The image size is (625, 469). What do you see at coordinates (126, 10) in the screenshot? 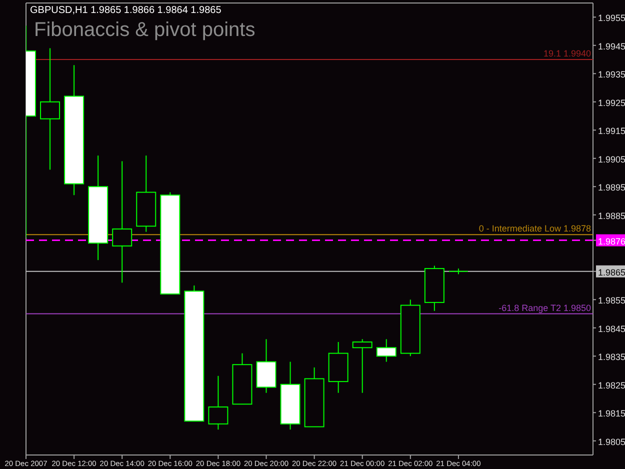
I see `chart-subtitle: GBPUSD,H1 1.9865 1.9866 1.9864 1.9865` at bounding box center [126, 10].